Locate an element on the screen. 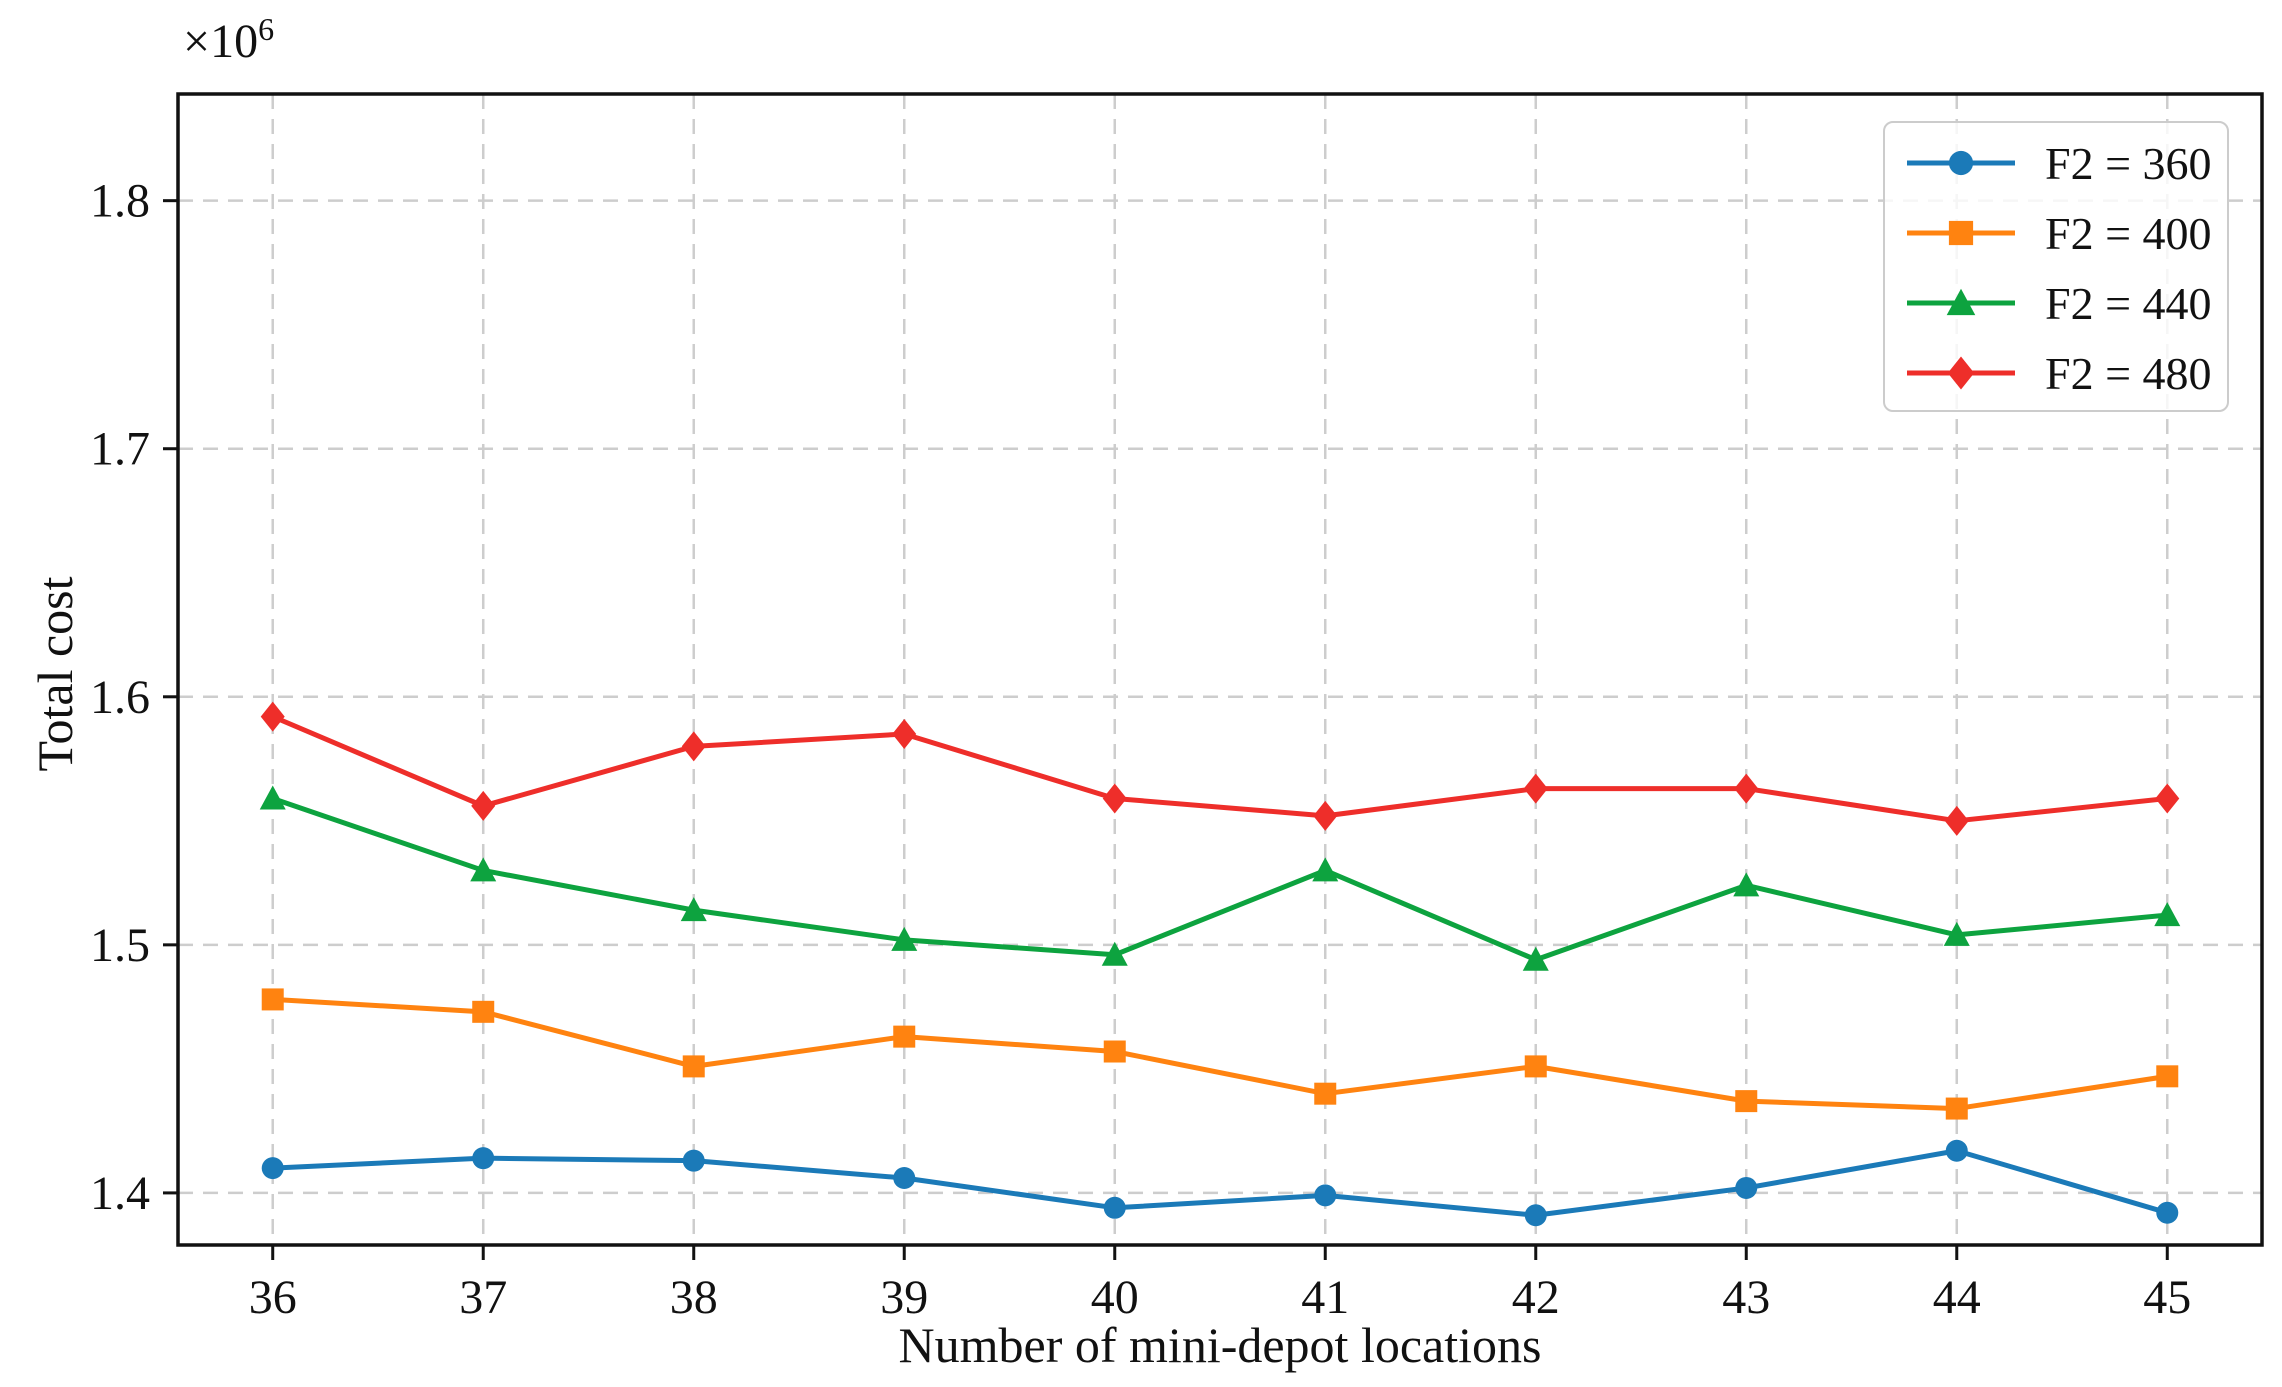  y-tick-label: 1.5 is located at coordinates (120, 945).